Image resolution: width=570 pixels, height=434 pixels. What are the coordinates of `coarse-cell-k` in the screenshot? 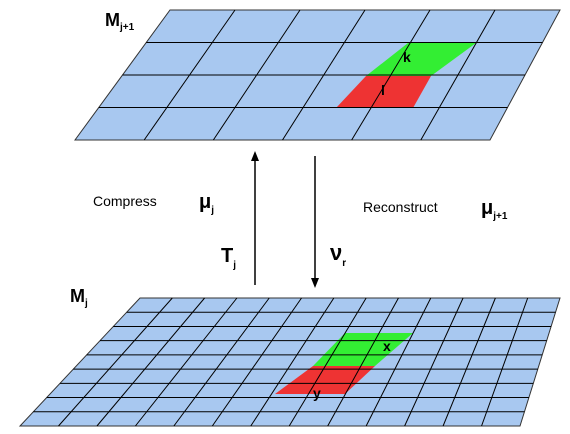 It's located at (421, 59).